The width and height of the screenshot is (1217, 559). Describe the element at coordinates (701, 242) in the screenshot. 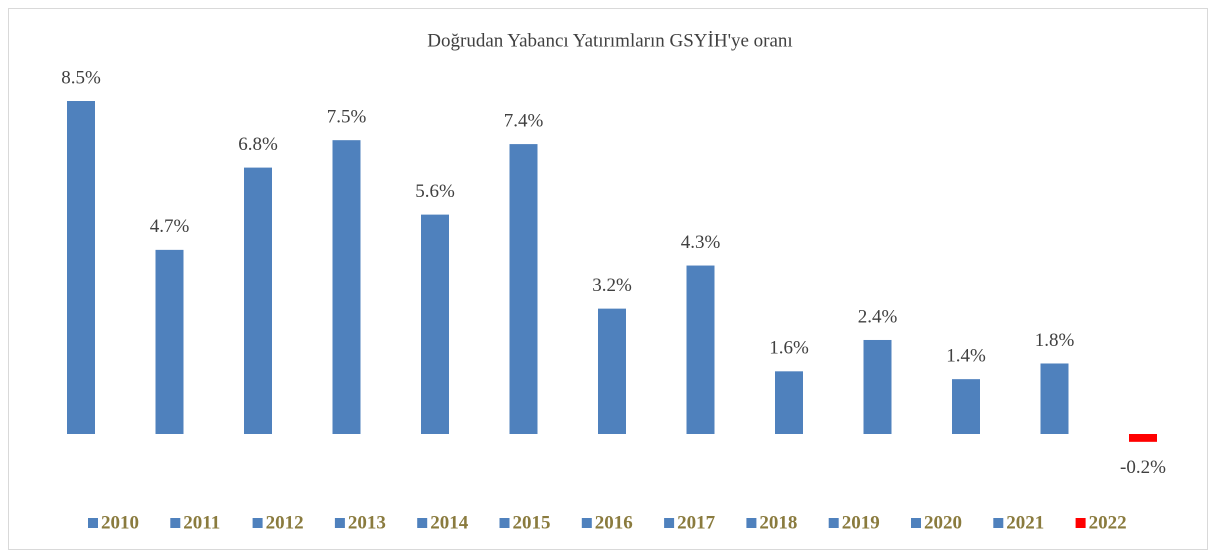

I see `data-label: 4.3%` at that location.